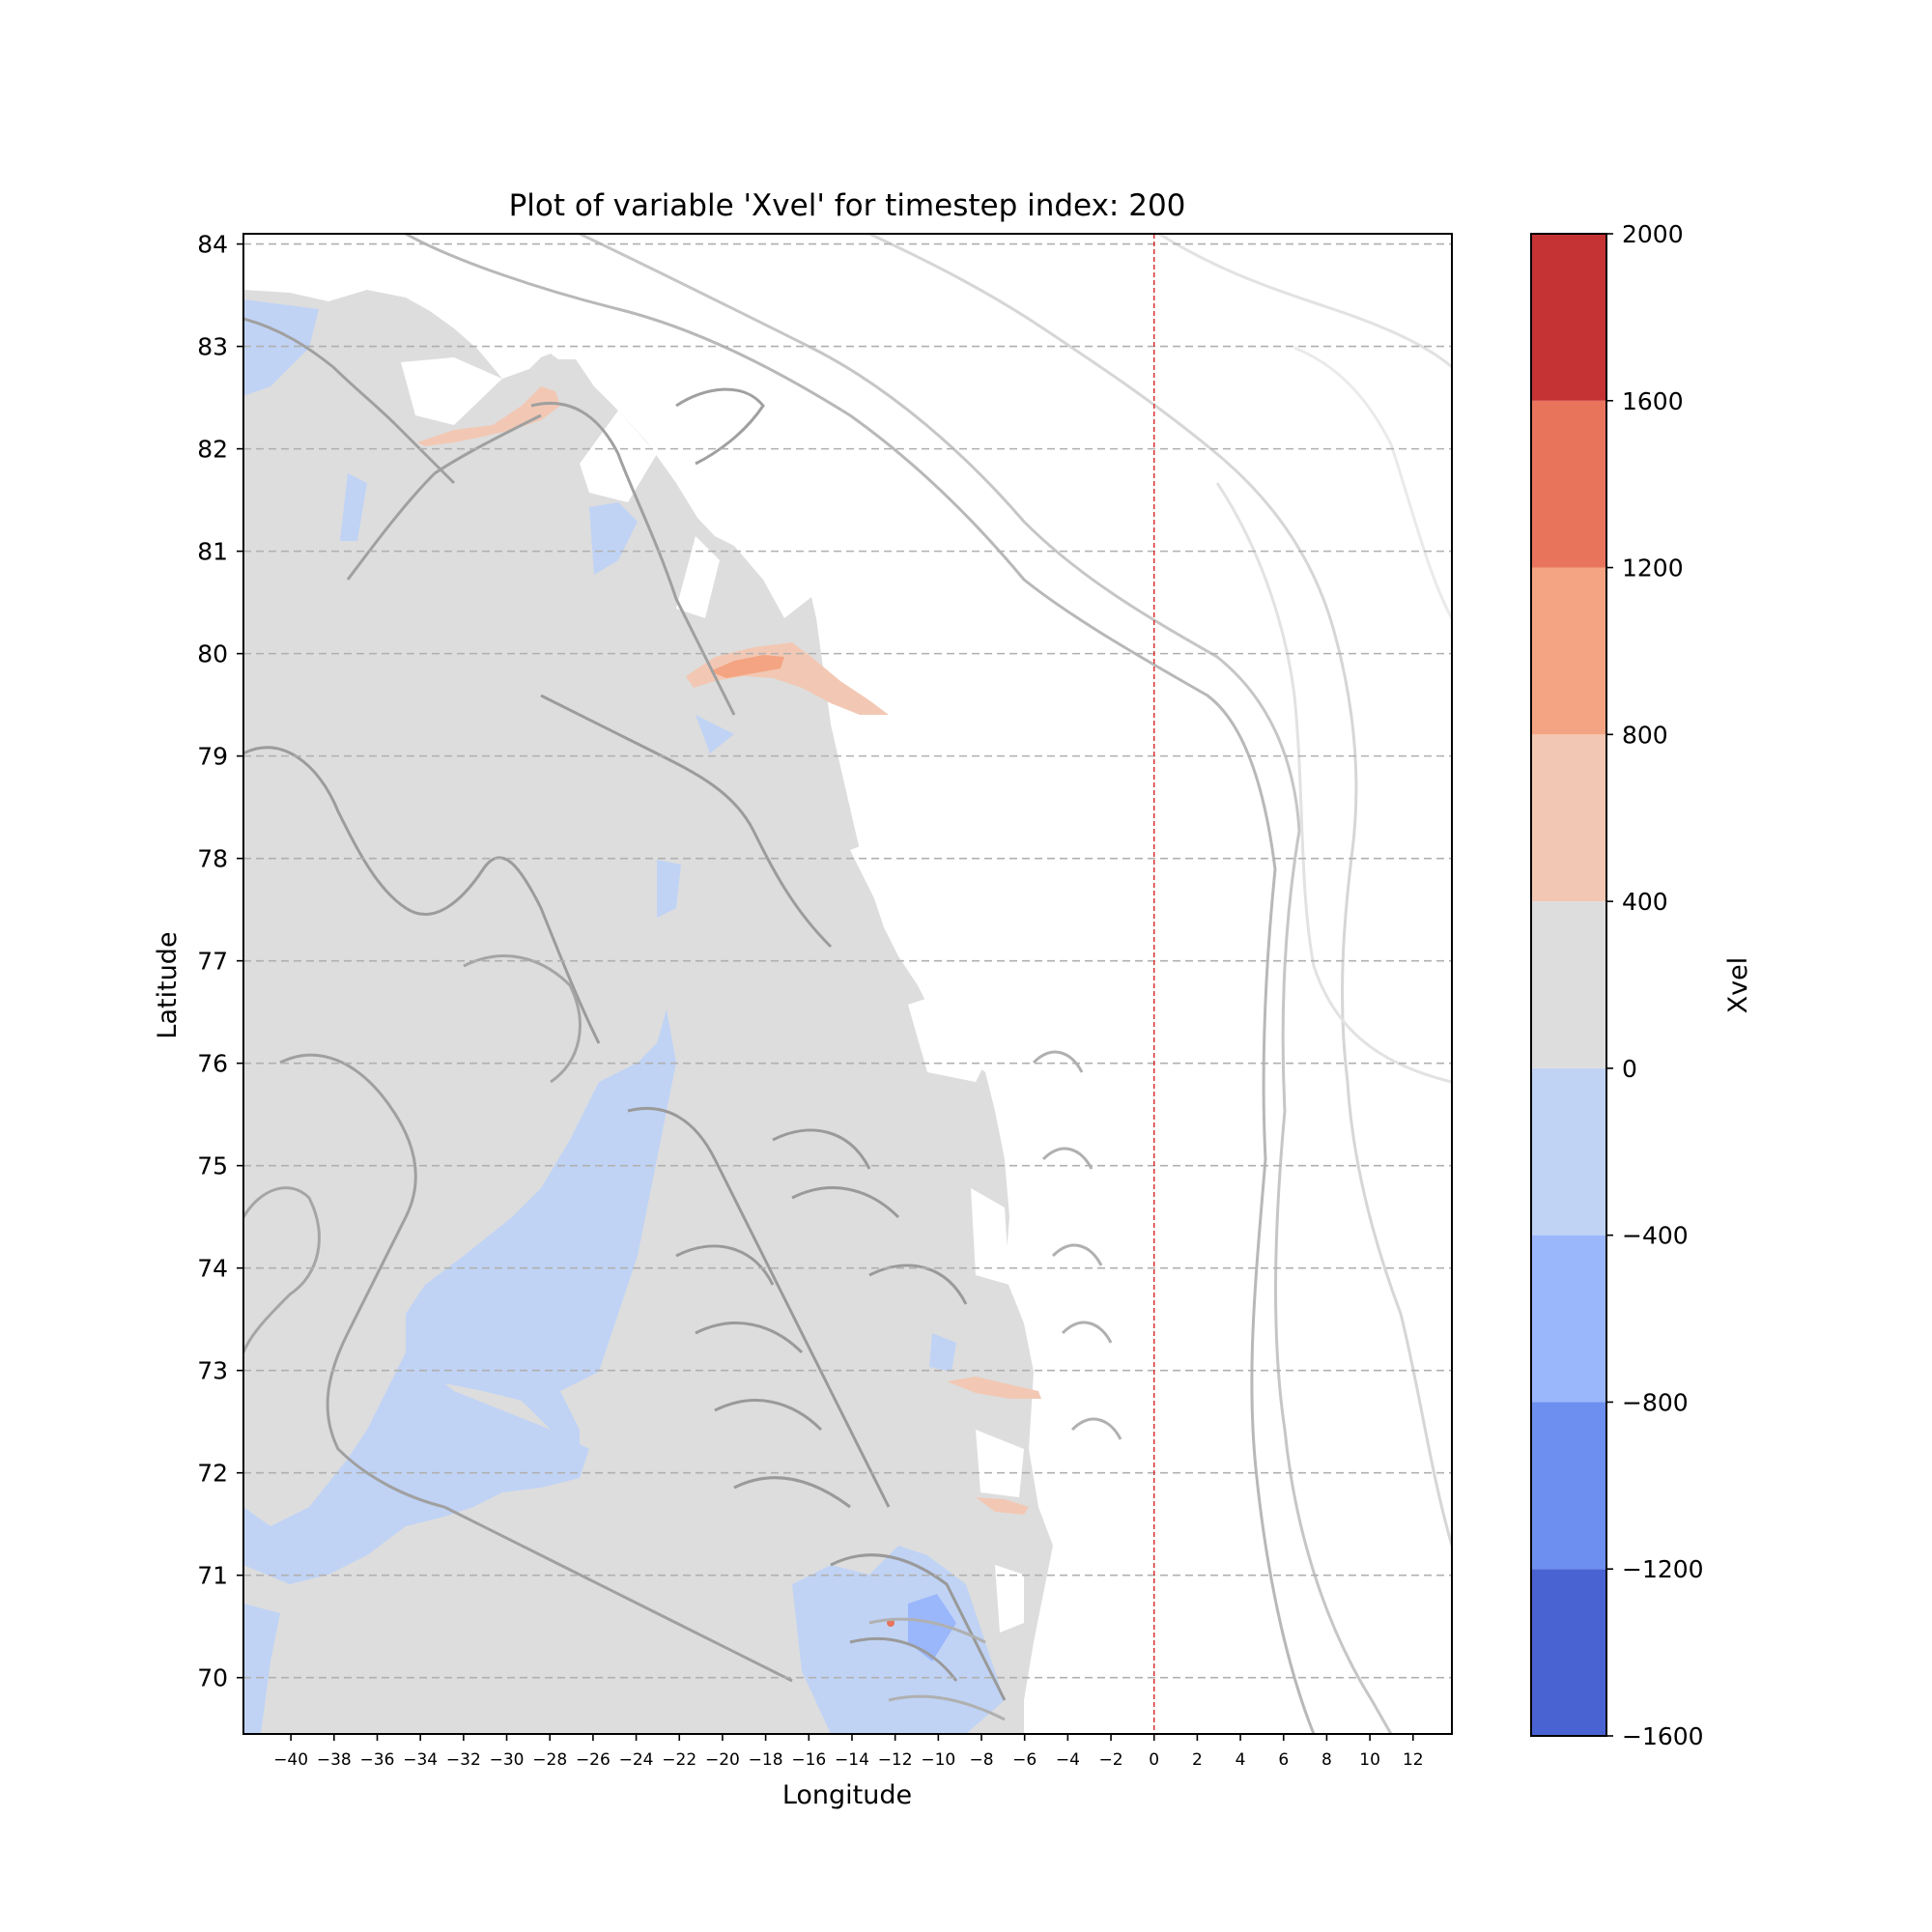 The width and height of the screenshot is (1932, 1932). I want to click on y-tick-label: 77, so click(212, 962).